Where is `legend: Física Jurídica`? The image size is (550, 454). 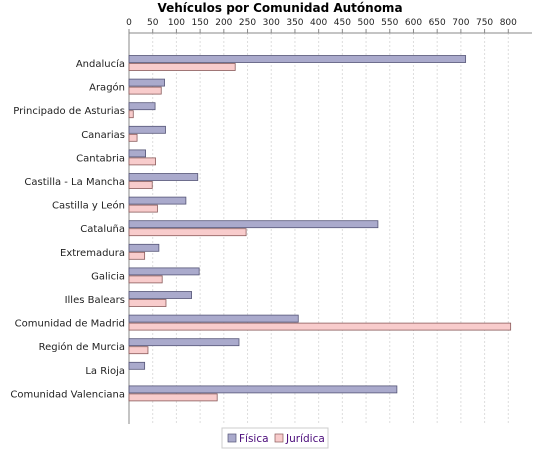 legend: Física Jurídica is located at coordinates (275, 438).